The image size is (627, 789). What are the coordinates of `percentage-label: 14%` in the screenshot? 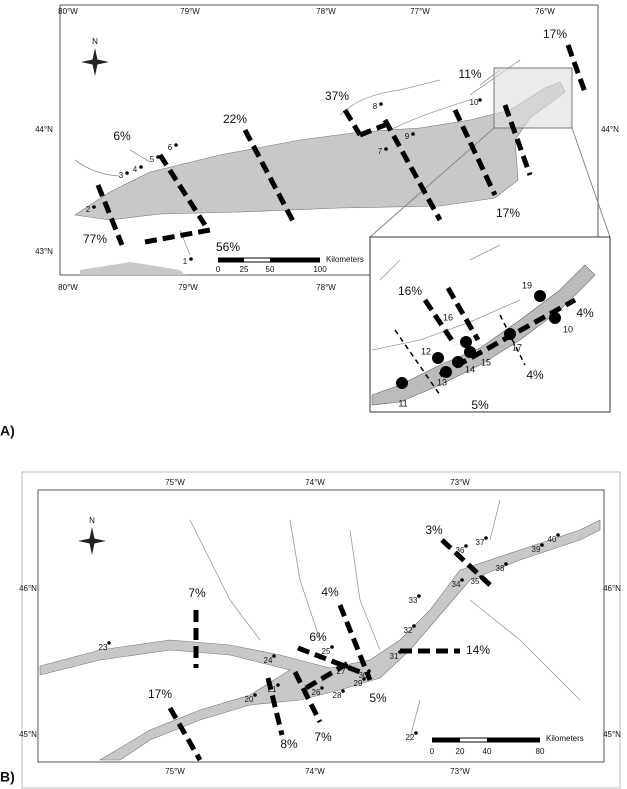 It's located at (478, 650).